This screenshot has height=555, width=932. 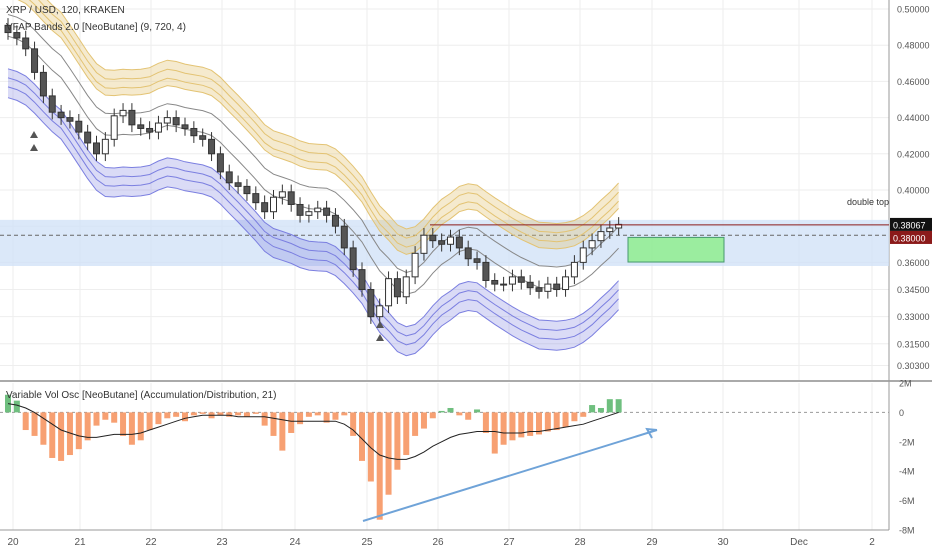 What do you see at coordinates (510, 475) in the screenshot?
I see `trend-arrow-line` at bounding box center [510, 475].